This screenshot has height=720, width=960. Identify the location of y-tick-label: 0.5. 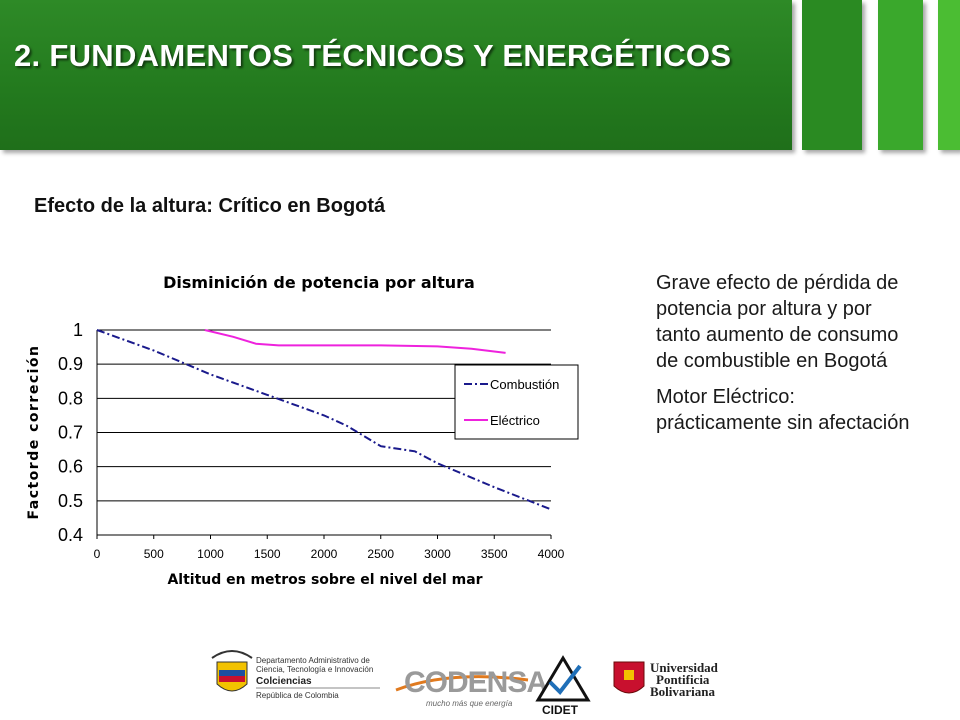
(70, 501).